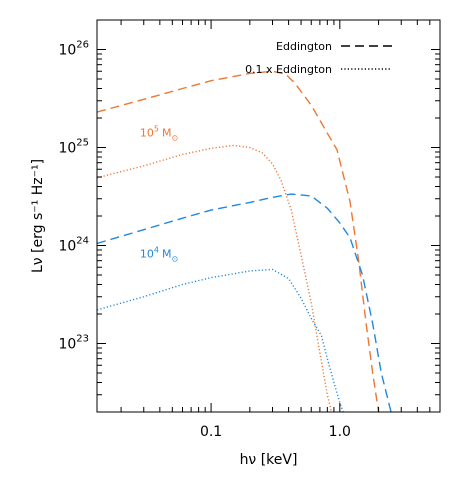 The width and height of the screenshot is (458, 480). I want to click on y-tick-label: 1024, so click(73, 245).